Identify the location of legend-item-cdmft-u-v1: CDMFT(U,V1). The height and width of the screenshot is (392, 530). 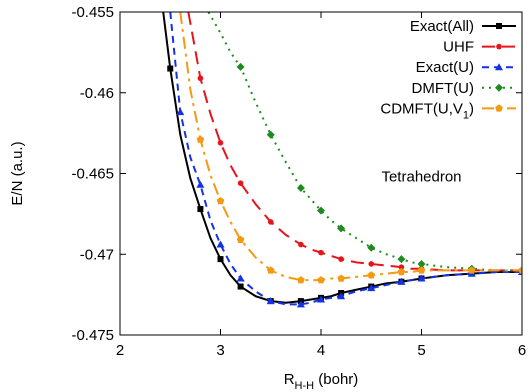
(448, 110).